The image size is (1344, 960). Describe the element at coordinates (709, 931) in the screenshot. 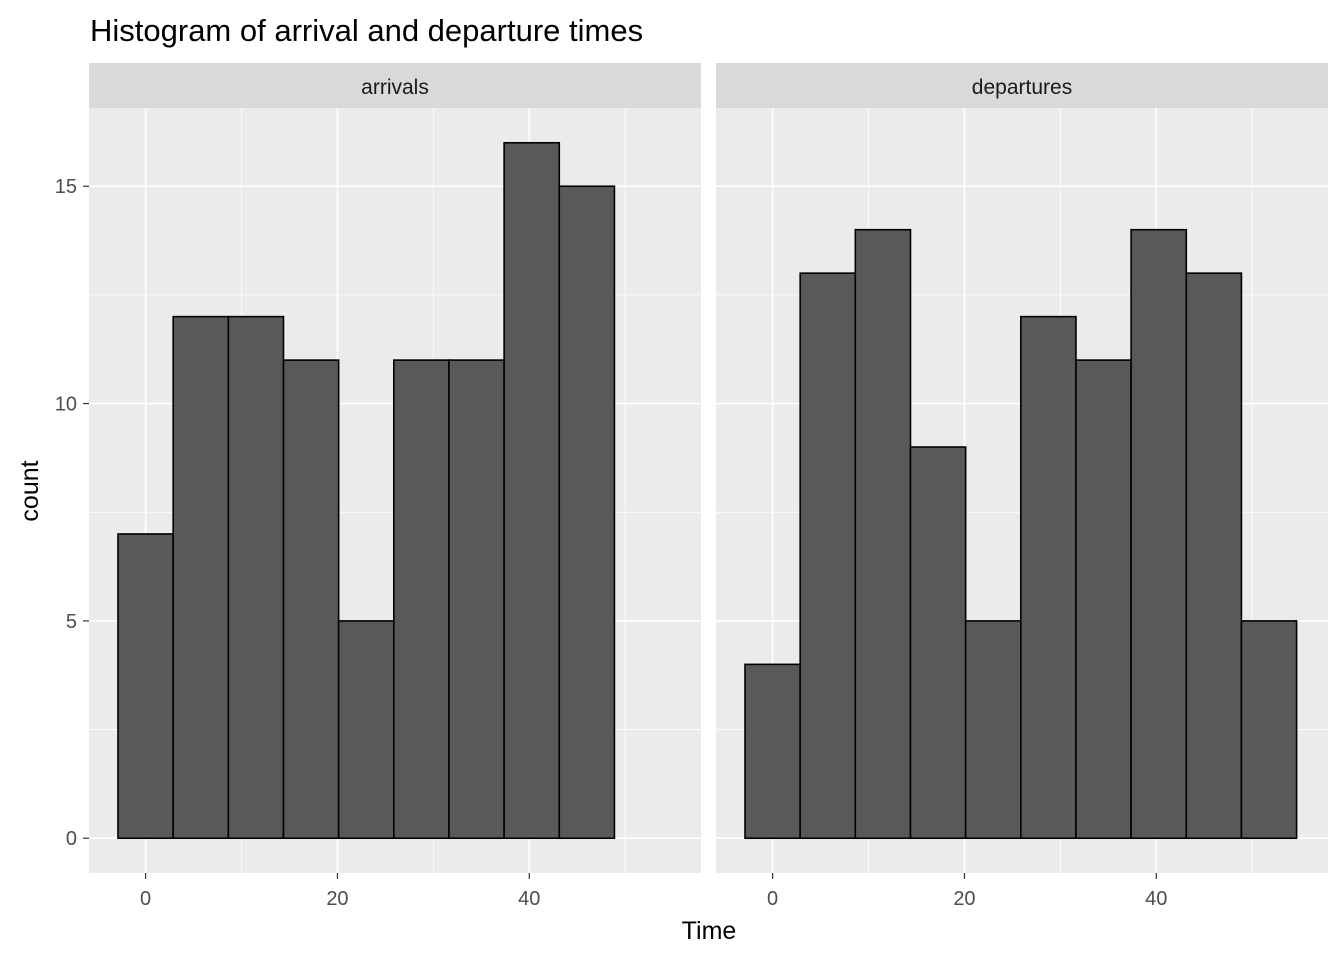

I see `x-axis-title: Time` at that location.